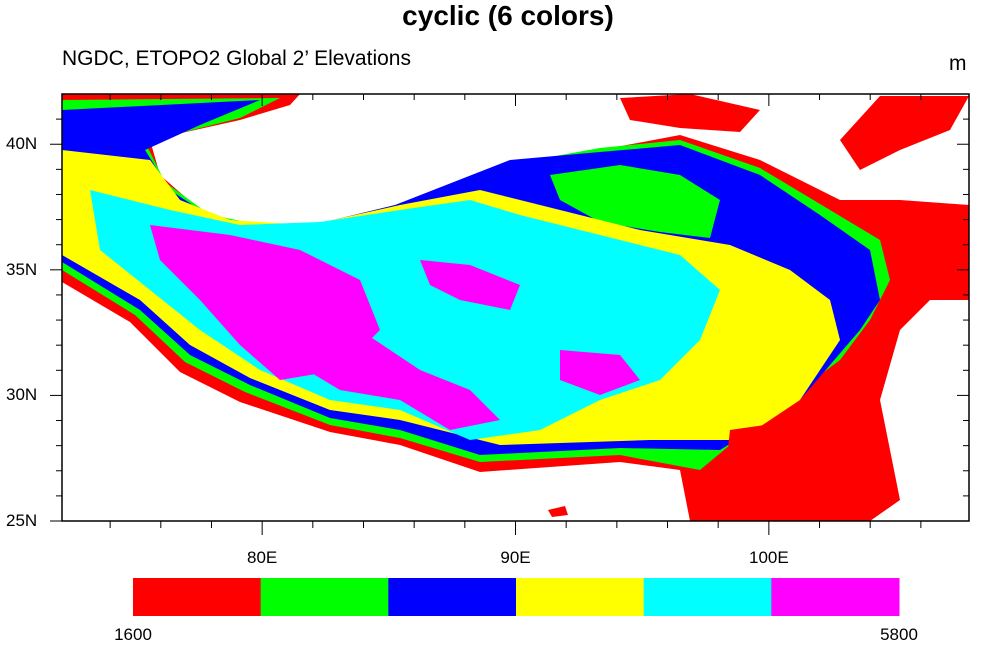 The image size is (984, 645). What do you see at coordinates (515, 557) in the screenshot?
I see `lon-label: 90E` at bounding box center [515, 557].